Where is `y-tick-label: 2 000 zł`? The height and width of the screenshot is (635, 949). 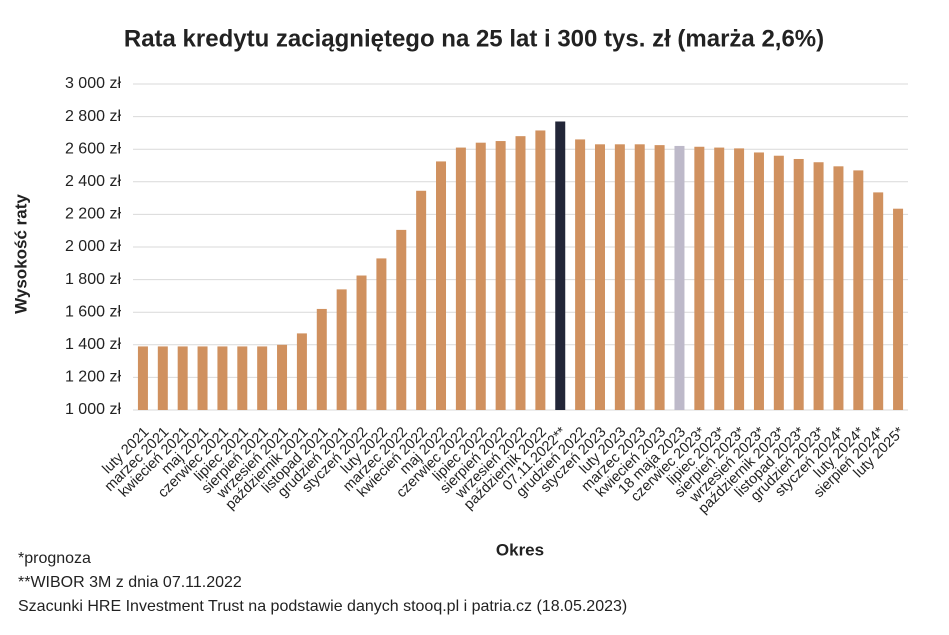
y-tick-label: 2 000 zł is located at coordinates (93, 246).